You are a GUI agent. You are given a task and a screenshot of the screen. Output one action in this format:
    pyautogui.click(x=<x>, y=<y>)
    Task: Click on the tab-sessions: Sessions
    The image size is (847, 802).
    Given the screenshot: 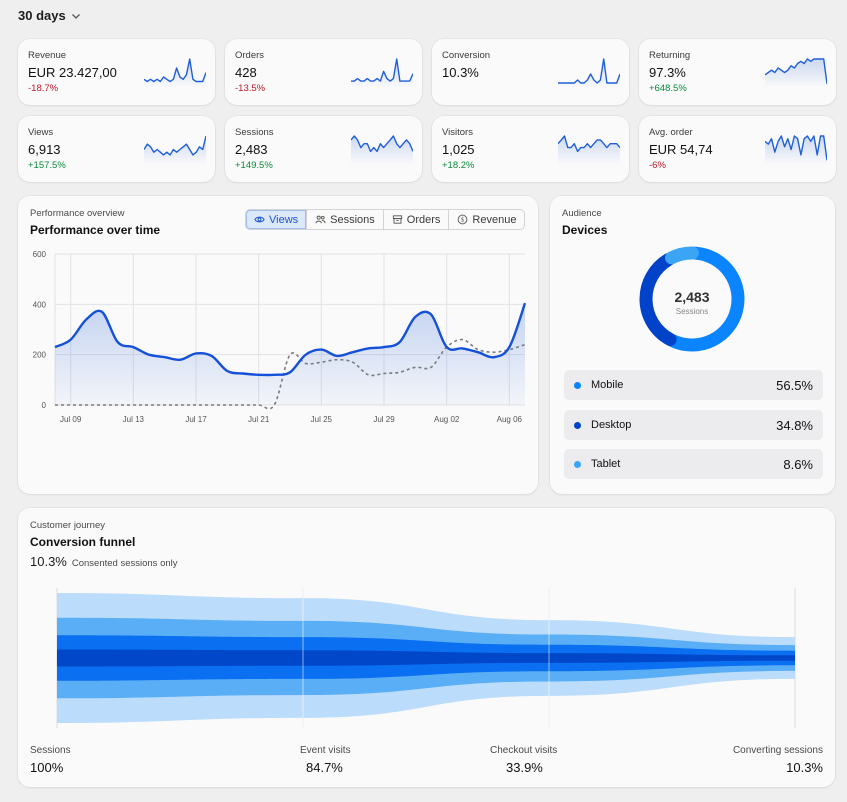 What is the action you would take?
    pyautogui.click(x=345, y=219)
    